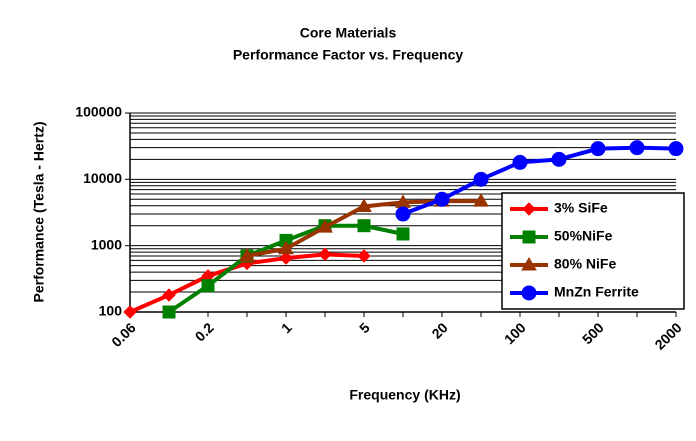 The image size is (696, 441). I want to click on x-axis-label: Frequency (KHz), so click(404, 395).